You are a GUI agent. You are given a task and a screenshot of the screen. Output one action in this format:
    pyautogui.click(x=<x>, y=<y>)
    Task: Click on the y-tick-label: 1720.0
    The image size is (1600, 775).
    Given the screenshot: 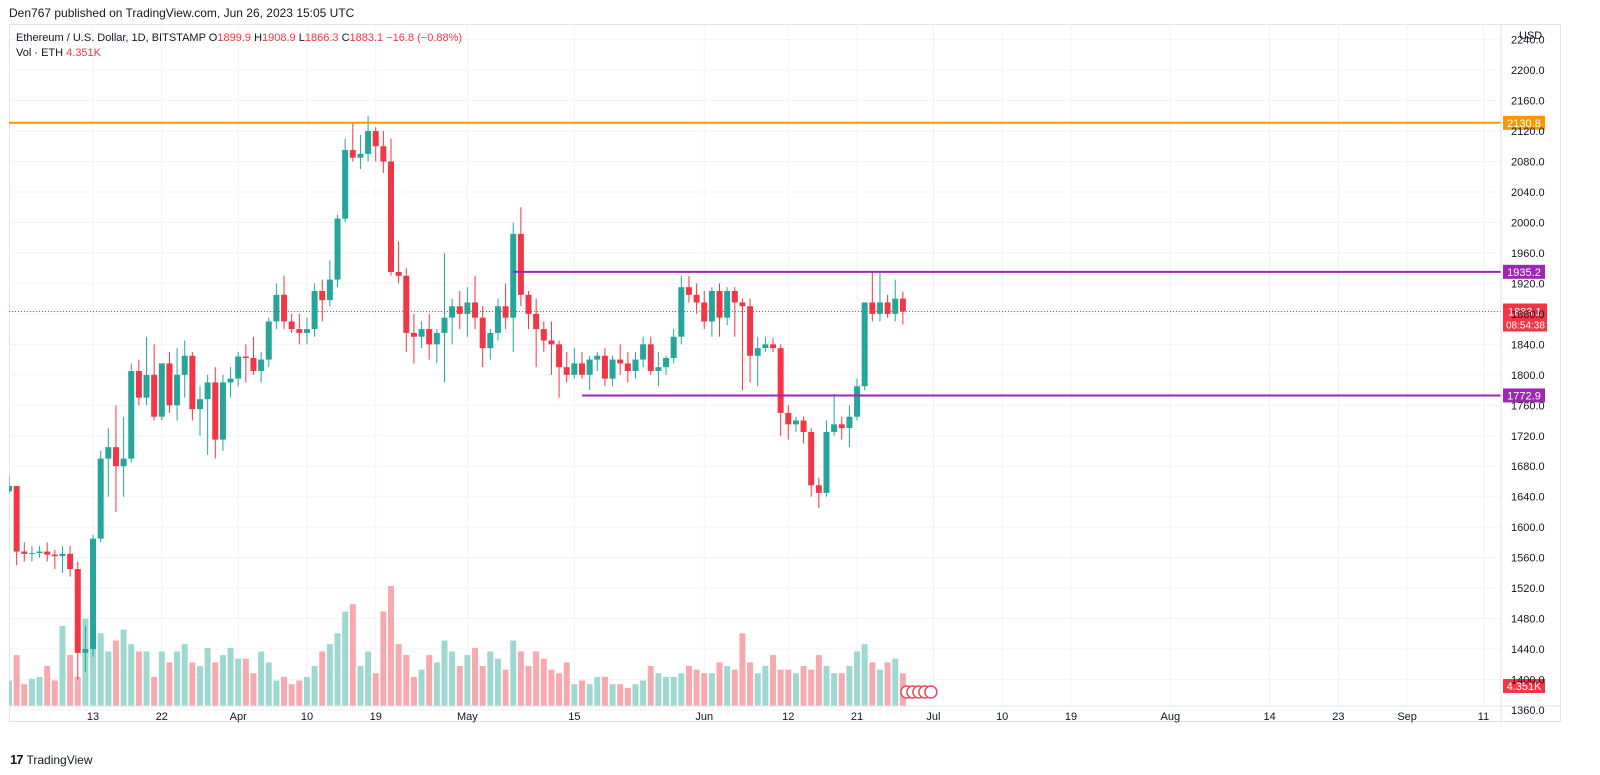 What is the action you would take?
    pyautogui.click(x=1528, y=437)
    